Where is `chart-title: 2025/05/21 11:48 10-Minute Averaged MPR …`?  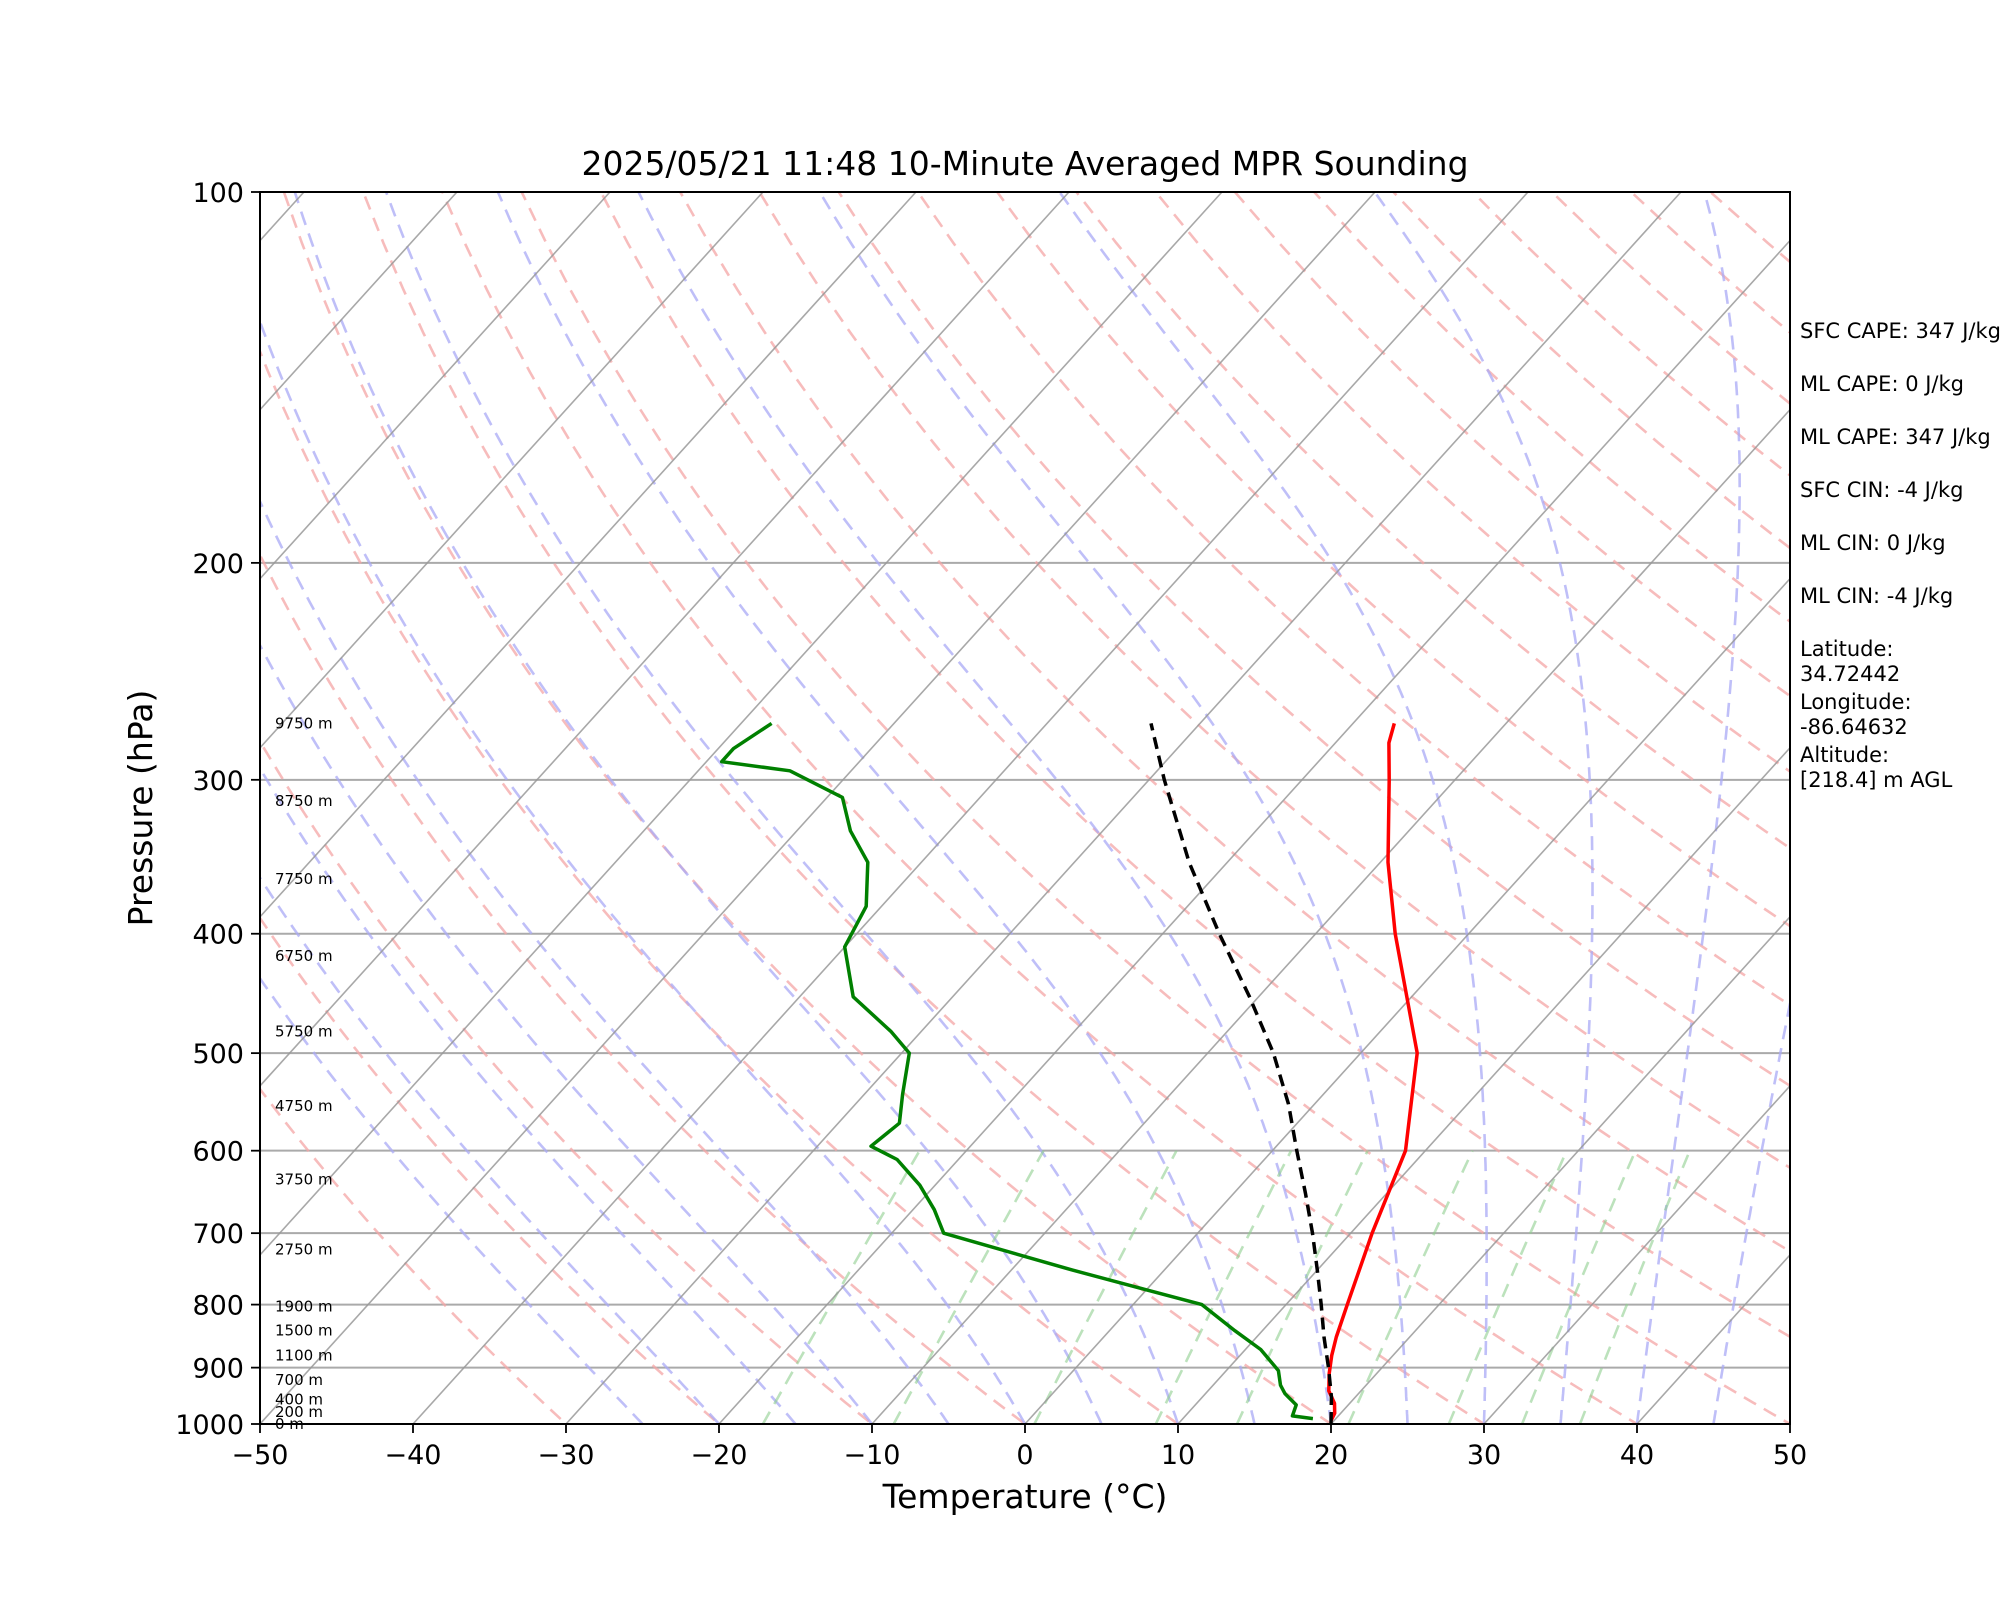
chart-title: 2025/05/21 11:48 10-Minute Averaged MPR … is located at coordinates (1024, 163).